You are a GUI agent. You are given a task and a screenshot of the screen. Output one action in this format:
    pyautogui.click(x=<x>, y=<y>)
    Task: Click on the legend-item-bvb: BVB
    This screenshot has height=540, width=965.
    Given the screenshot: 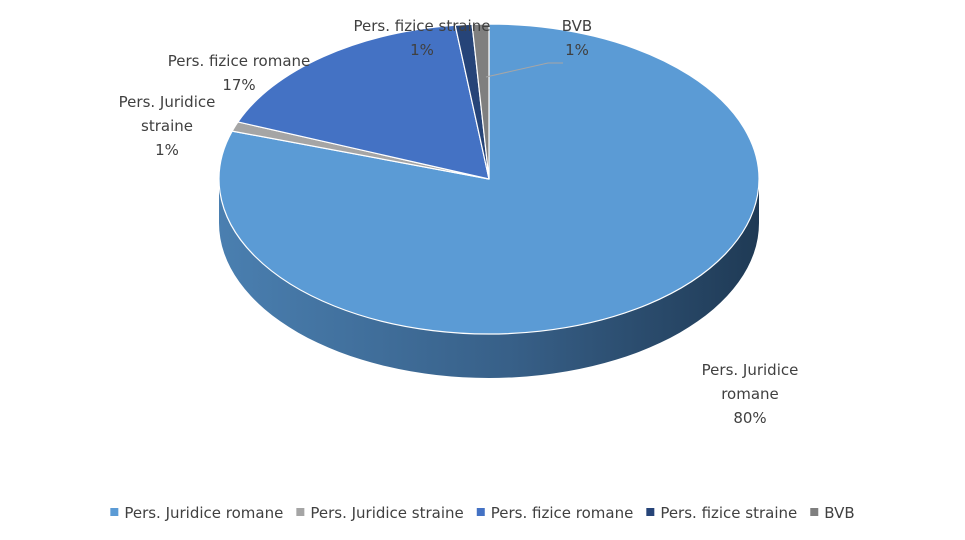 What is the action you would take?
    pyautogui.click(x=832, y=513)
    